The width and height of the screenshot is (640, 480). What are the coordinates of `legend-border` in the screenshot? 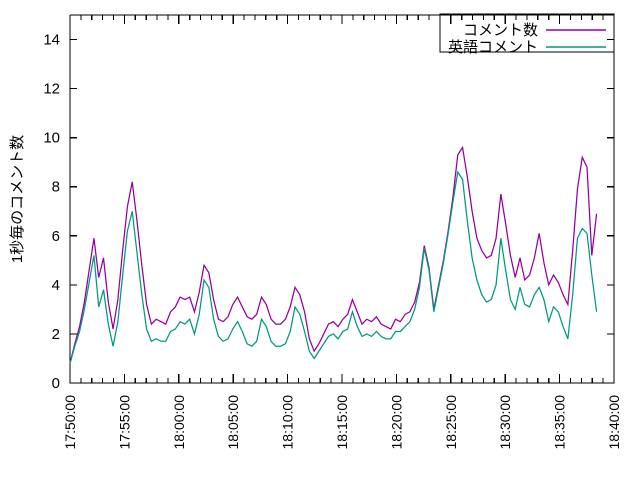 It's located at (527, 33).